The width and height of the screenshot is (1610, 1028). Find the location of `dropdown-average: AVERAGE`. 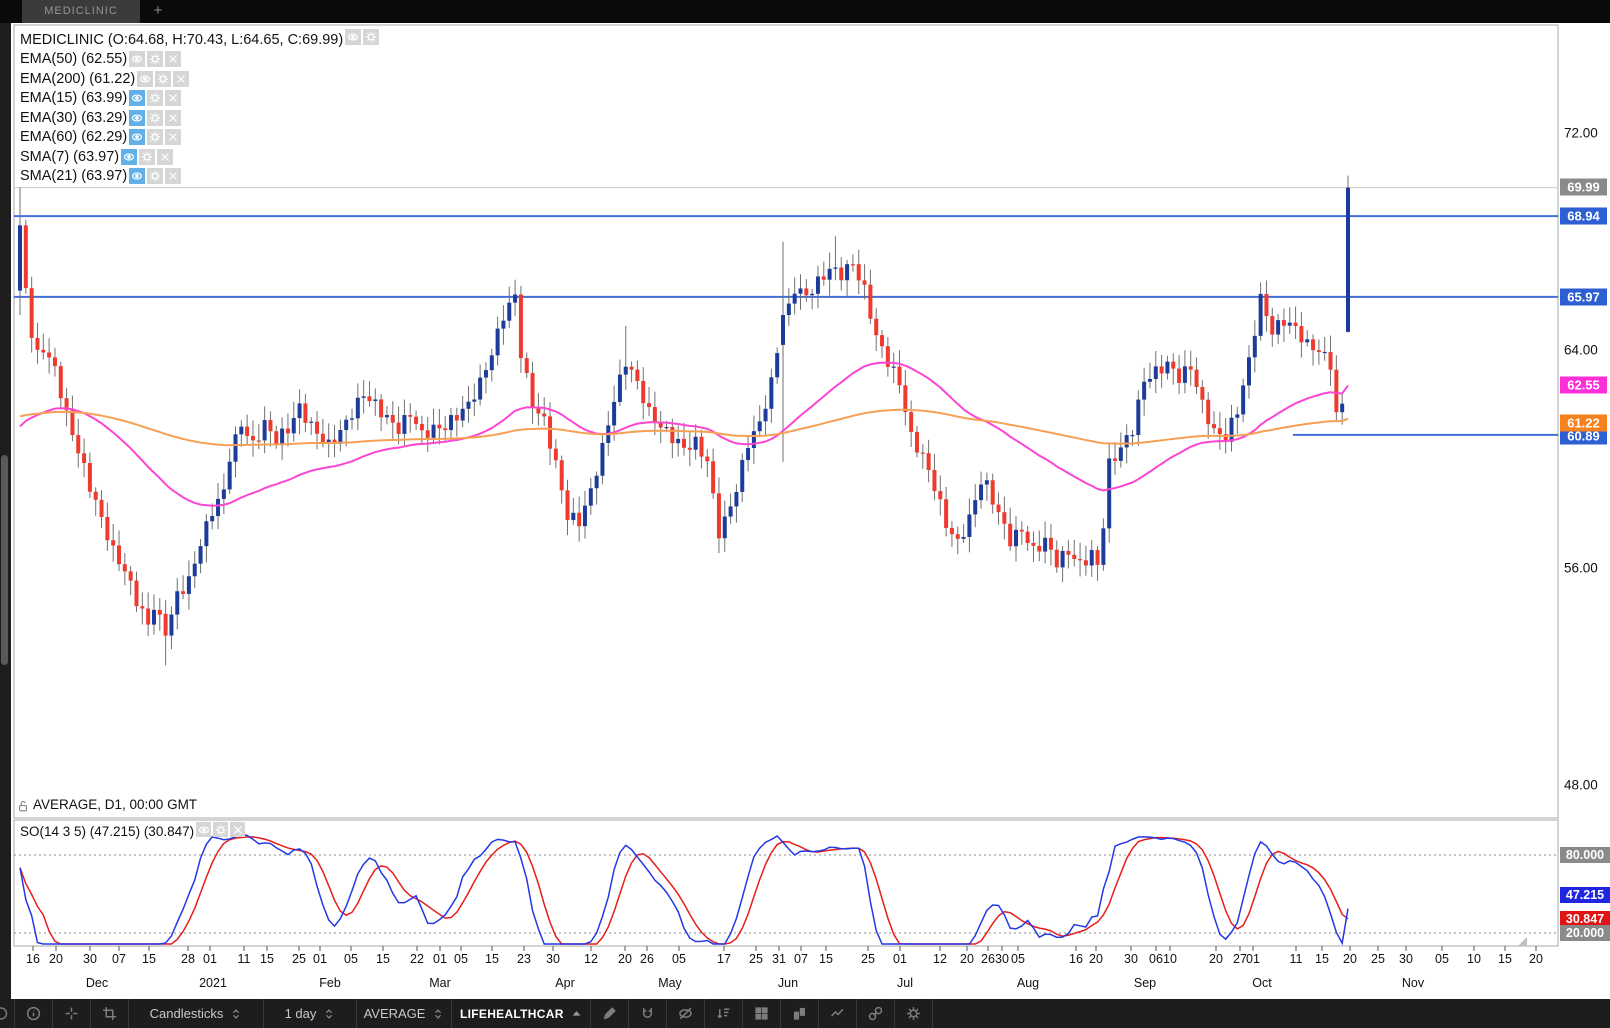

dropdown-average: AVERAGE is located at coordinates (404, 1013).